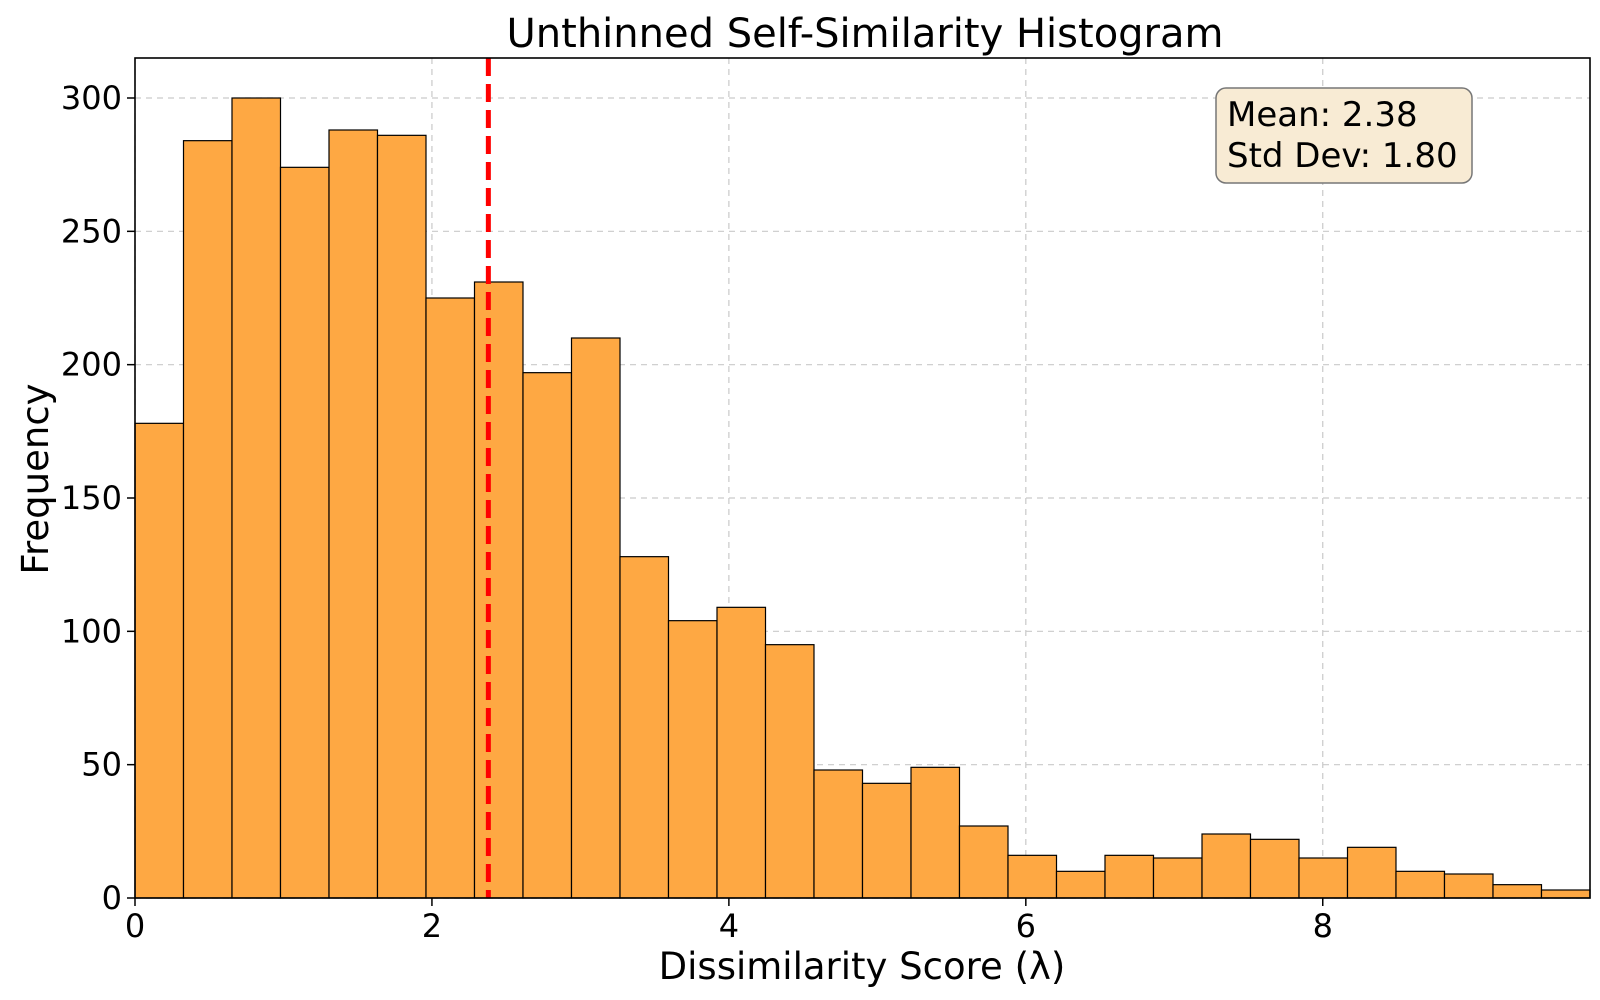 This screenshot has height=1000, width=1600. What do you see at coordinates (91, 98) in the screenshot?
I see `y-tick-label: 300` at bounding box center [91, 98].